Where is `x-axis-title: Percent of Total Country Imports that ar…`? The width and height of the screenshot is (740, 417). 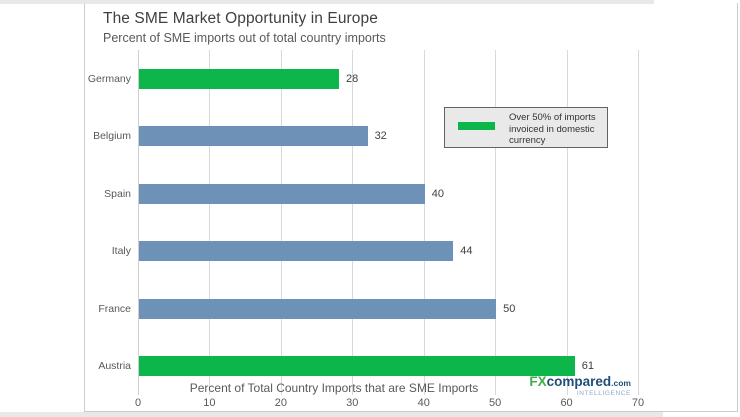
x-axis-title: Percent of Total Country Imports that ar… is located at coordinates (334, 388).